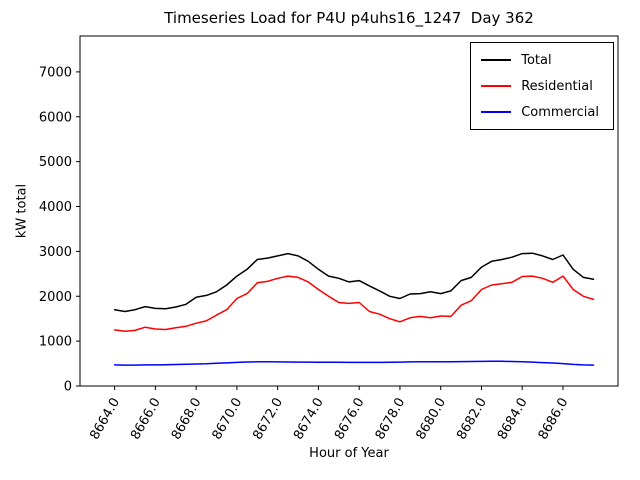  What do you see at coordinates (55, 72) in the screenshot?
I see `y-tick-label: 7000` at bounding box center [55, 72].